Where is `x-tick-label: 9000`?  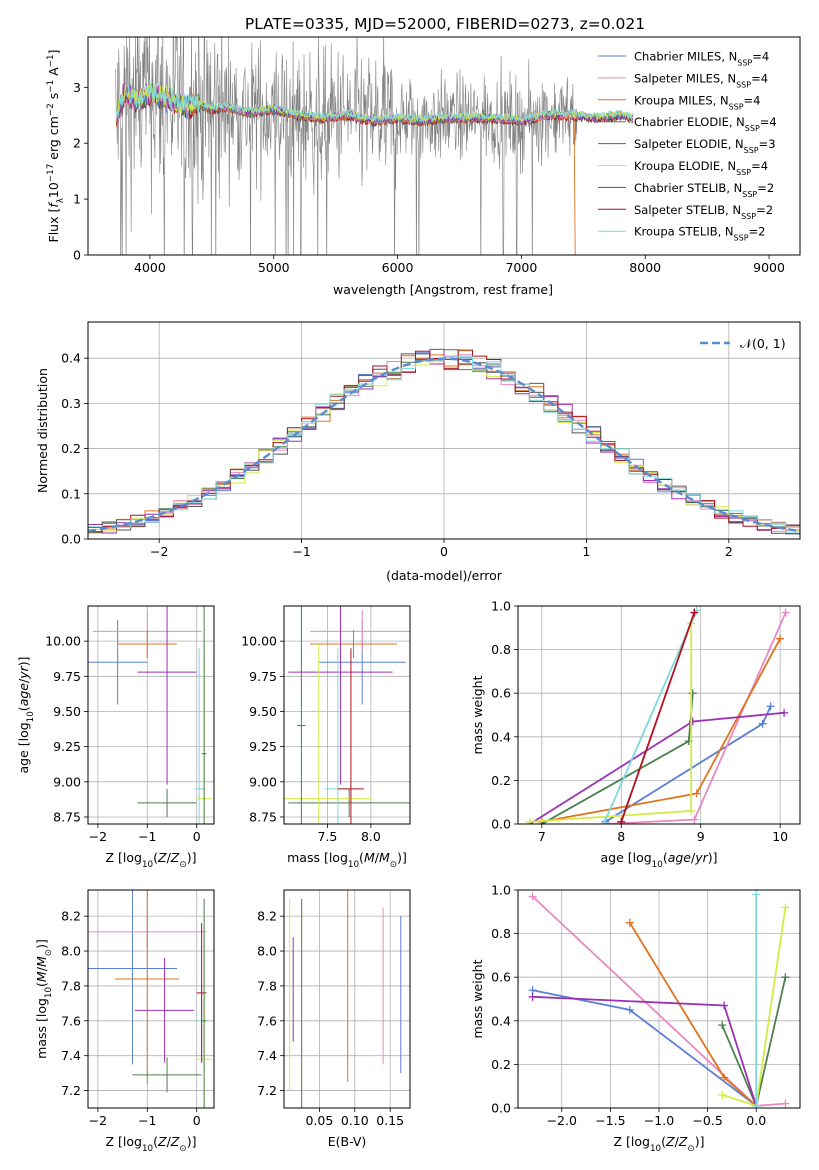
x-tick-label: 9000 is located at coordinates (769, 267).